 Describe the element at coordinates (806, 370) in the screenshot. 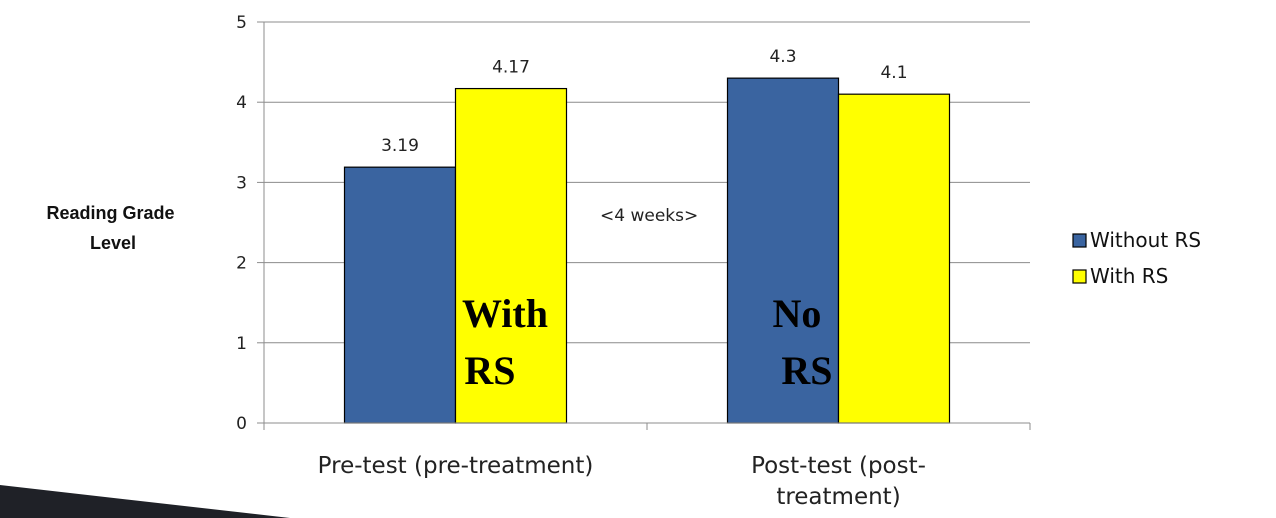

I see `bar-overlay-no-rs-line-2: RS` at that location.